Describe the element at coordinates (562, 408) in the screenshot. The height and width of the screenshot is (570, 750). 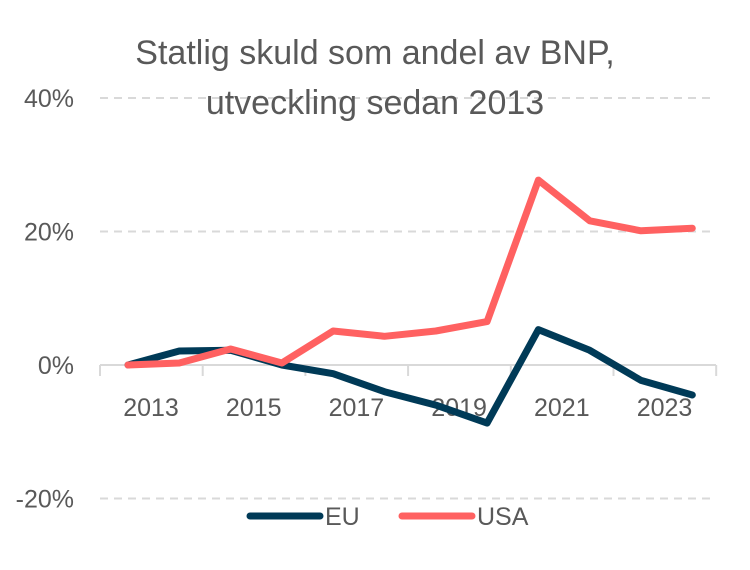
I see `x-tick-label: 2021` at that location.